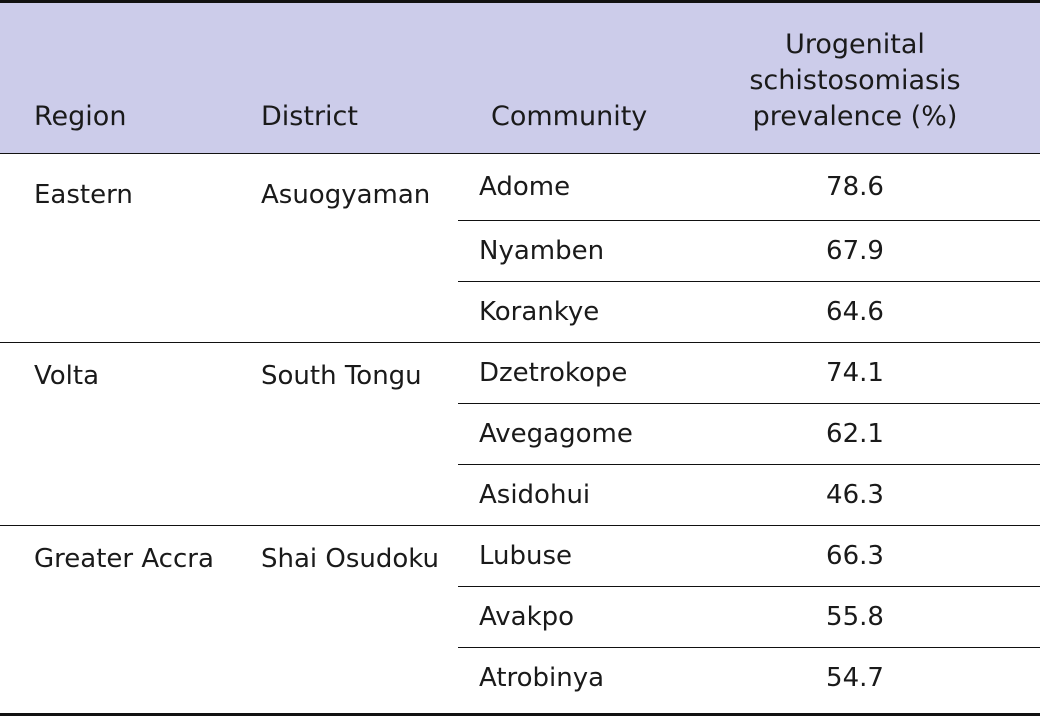  What do you see at coordinates (542, 677) in the screenshot?
I see `community-cell: Atrobinya` at bounding box center [542, 677].